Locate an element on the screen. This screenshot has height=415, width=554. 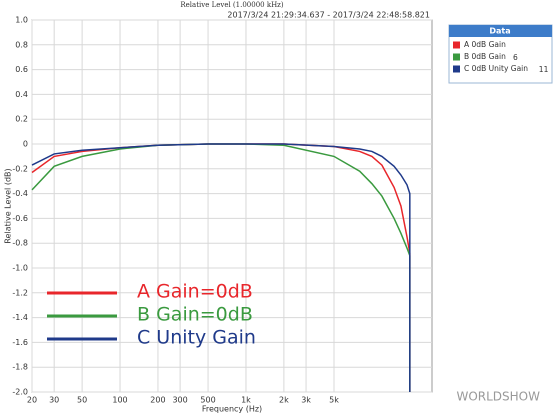
annotation-text: B Gain=0dB is located at coordinates (195, 315).